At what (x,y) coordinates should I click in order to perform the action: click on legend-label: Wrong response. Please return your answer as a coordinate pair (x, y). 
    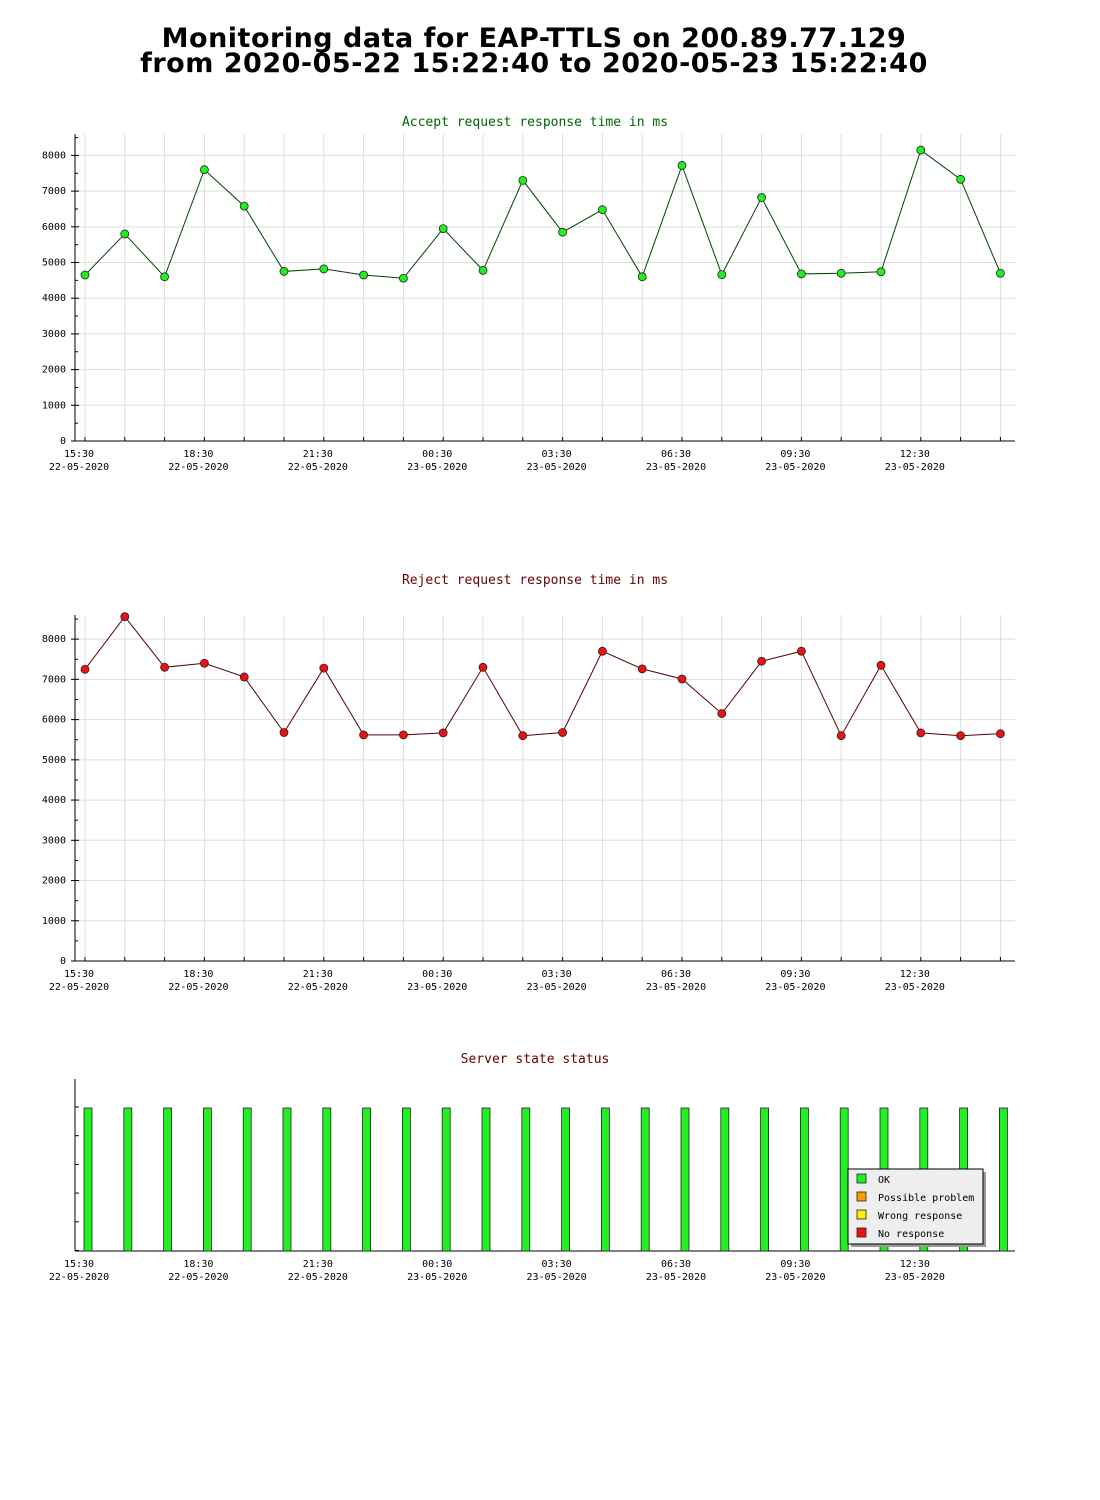
    Looking at the image, I should click on (920, 1216).